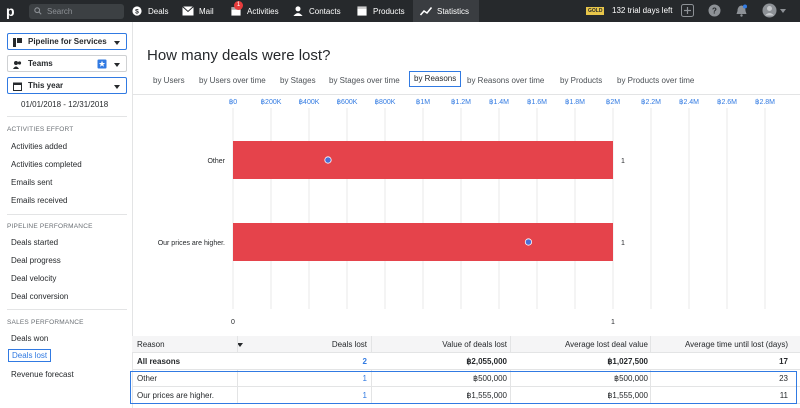  What do you see at coordinates (426, 11) in the screenshot?
I see `trend-icon` at bounding box center [426, 11].